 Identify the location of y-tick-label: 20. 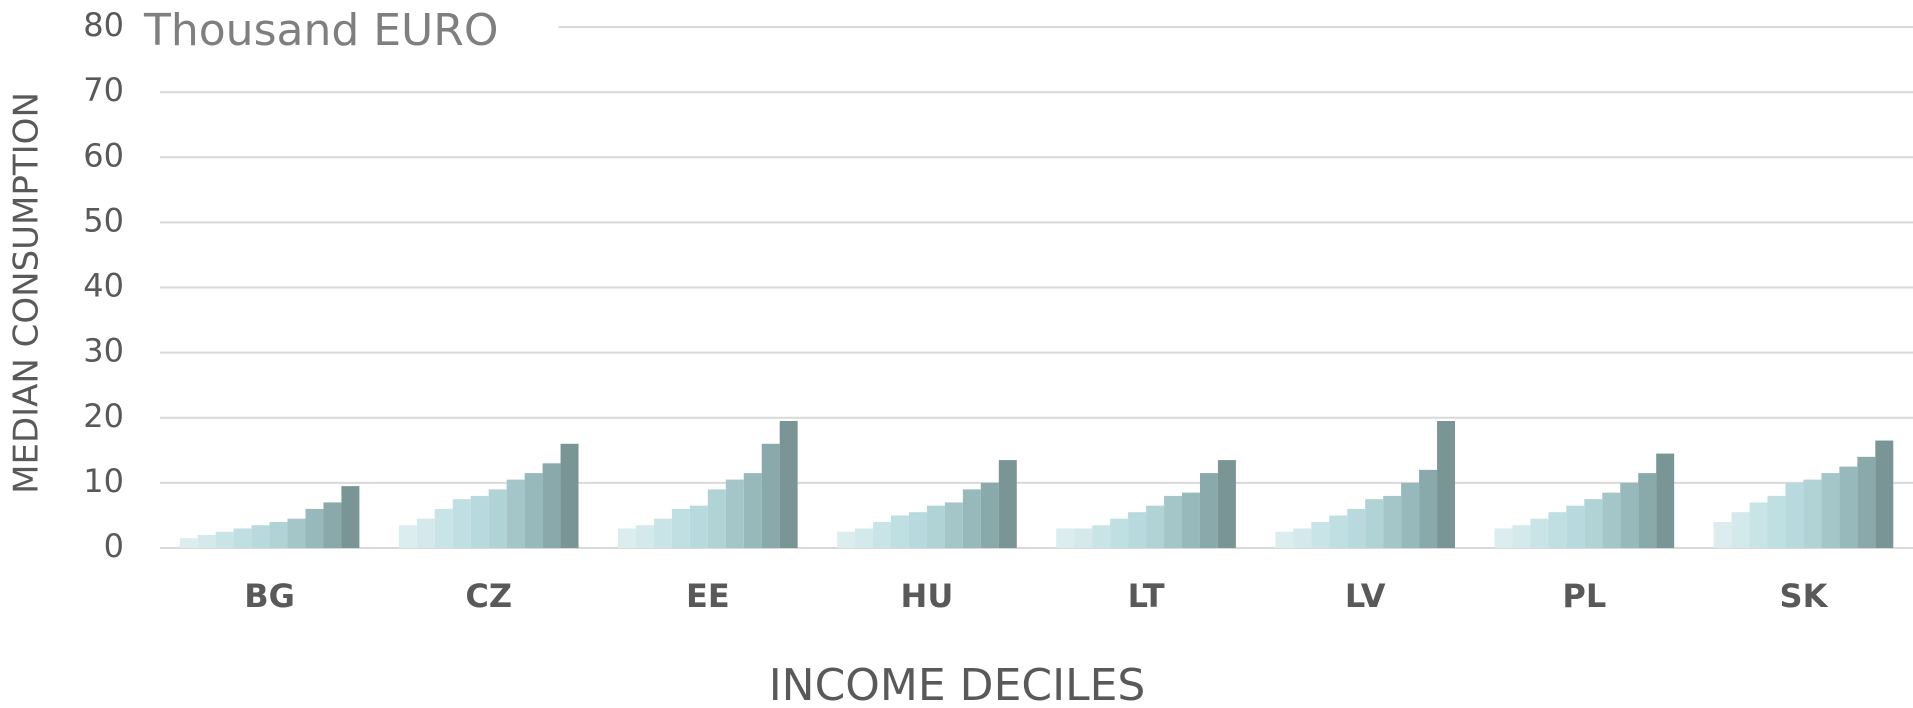
(103, 416).